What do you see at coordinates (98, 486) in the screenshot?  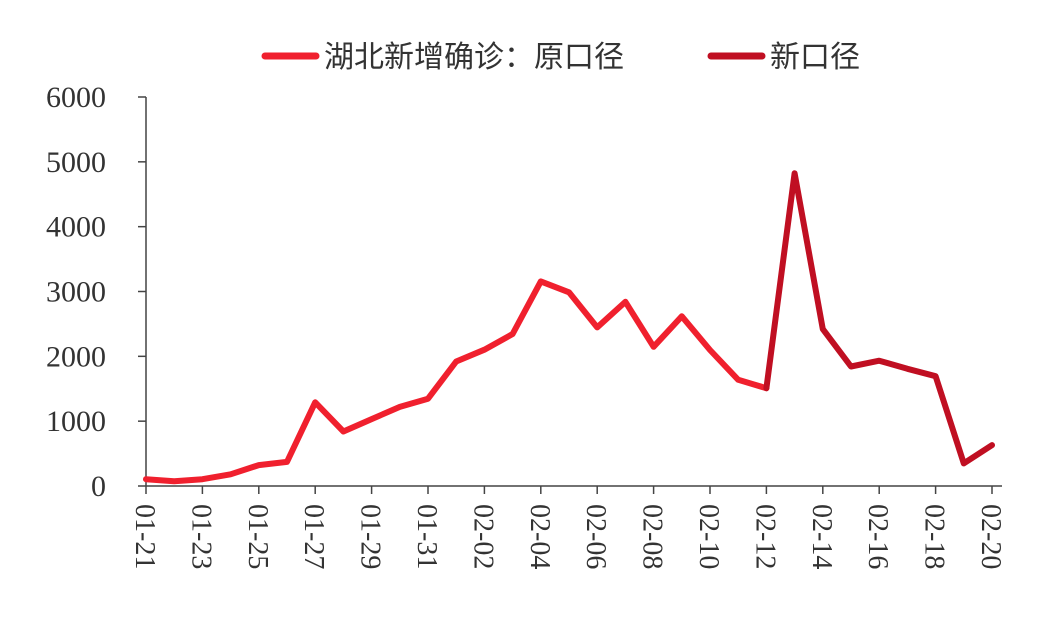 I see `y-tick-label: 0` at bounding box center [98, 486].